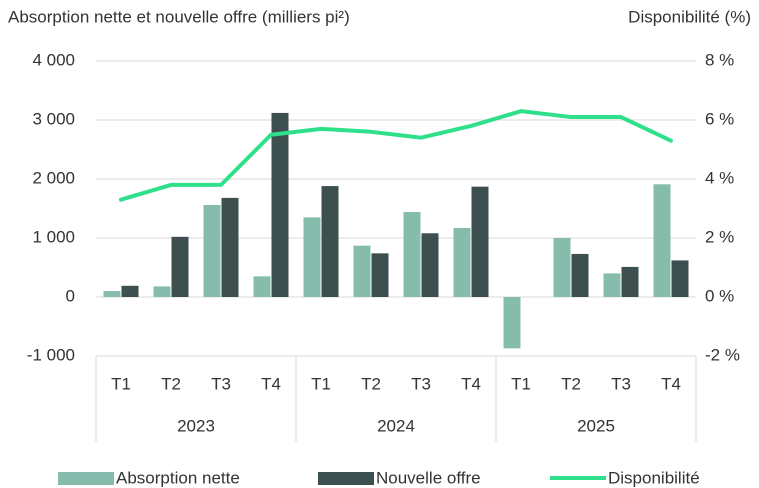 Image resolution: width=759 pixels, height=488 pixels. What do you see at coordinates (51, 354) in the screenshot?
I see `y-tick-label: -1 000` at bounding box center [51, 354].